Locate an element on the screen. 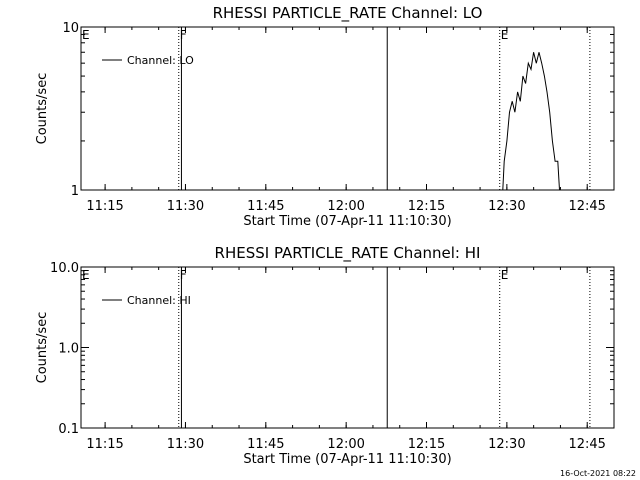  y-tick-label: 1.0 is located at coordinates (68, 349).